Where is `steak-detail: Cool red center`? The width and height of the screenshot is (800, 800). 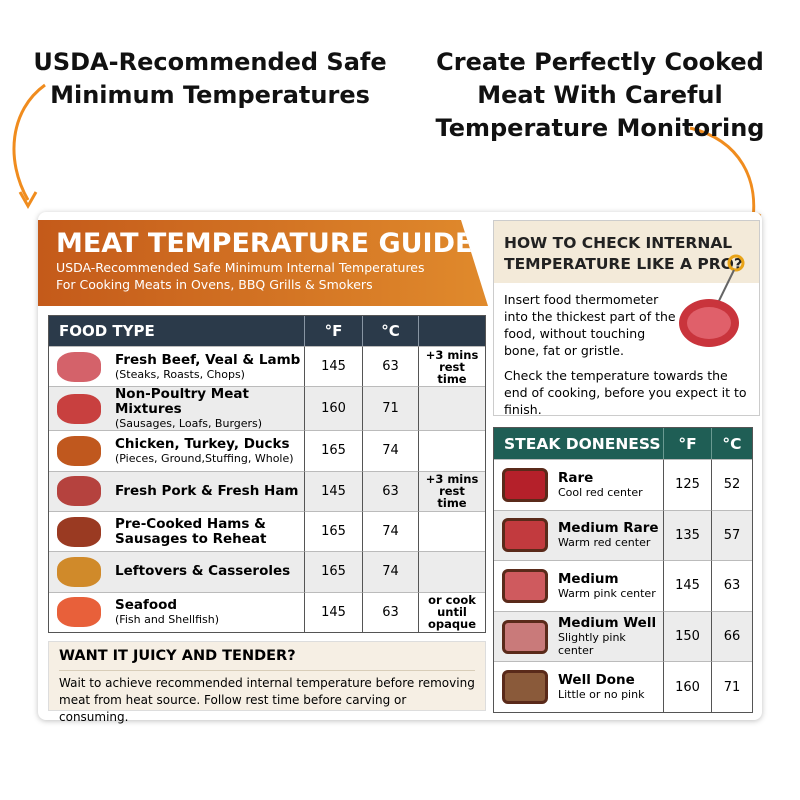 steak-detail: Cool red center is located at coordinates (600, 492).